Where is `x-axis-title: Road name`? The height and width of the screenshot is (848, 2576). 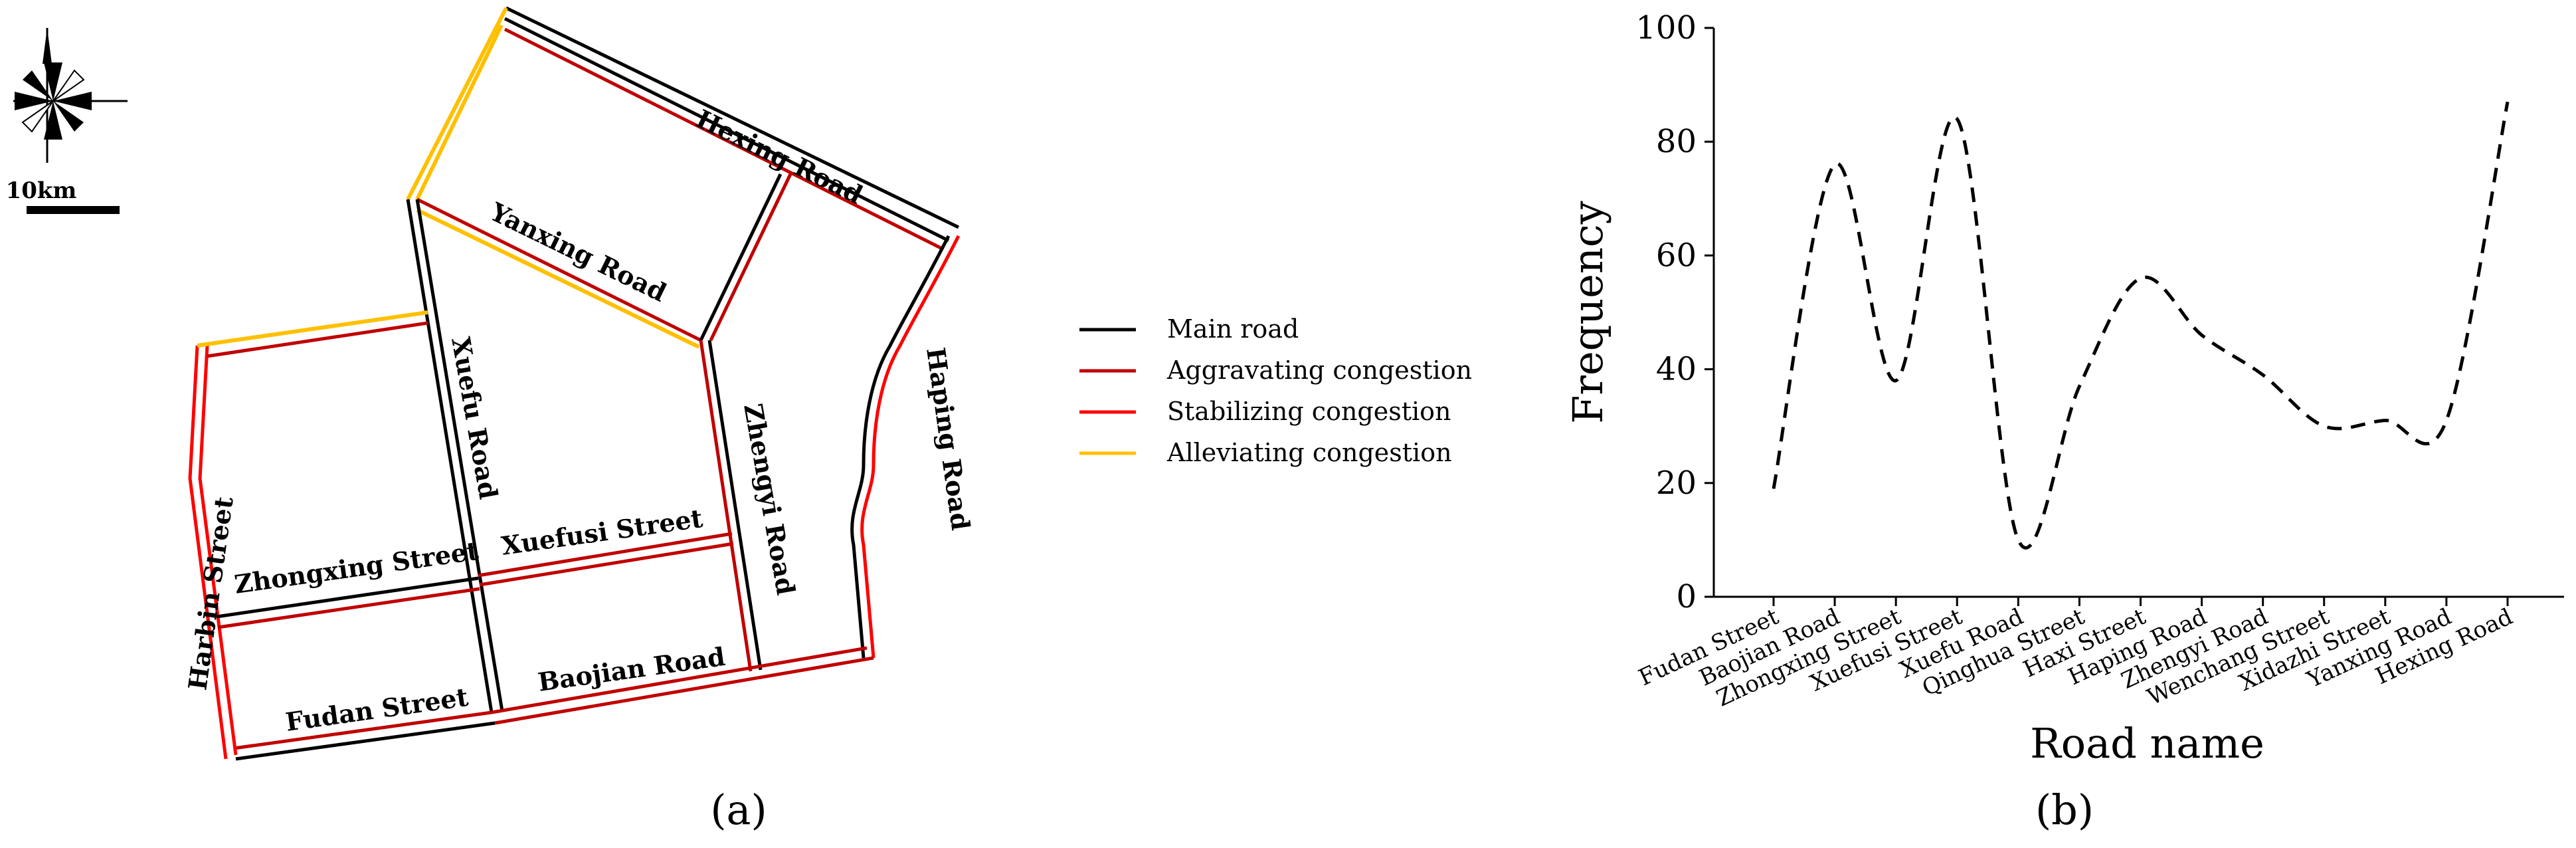 x-axis-title: Road name is located at coordinates (2147, 743).